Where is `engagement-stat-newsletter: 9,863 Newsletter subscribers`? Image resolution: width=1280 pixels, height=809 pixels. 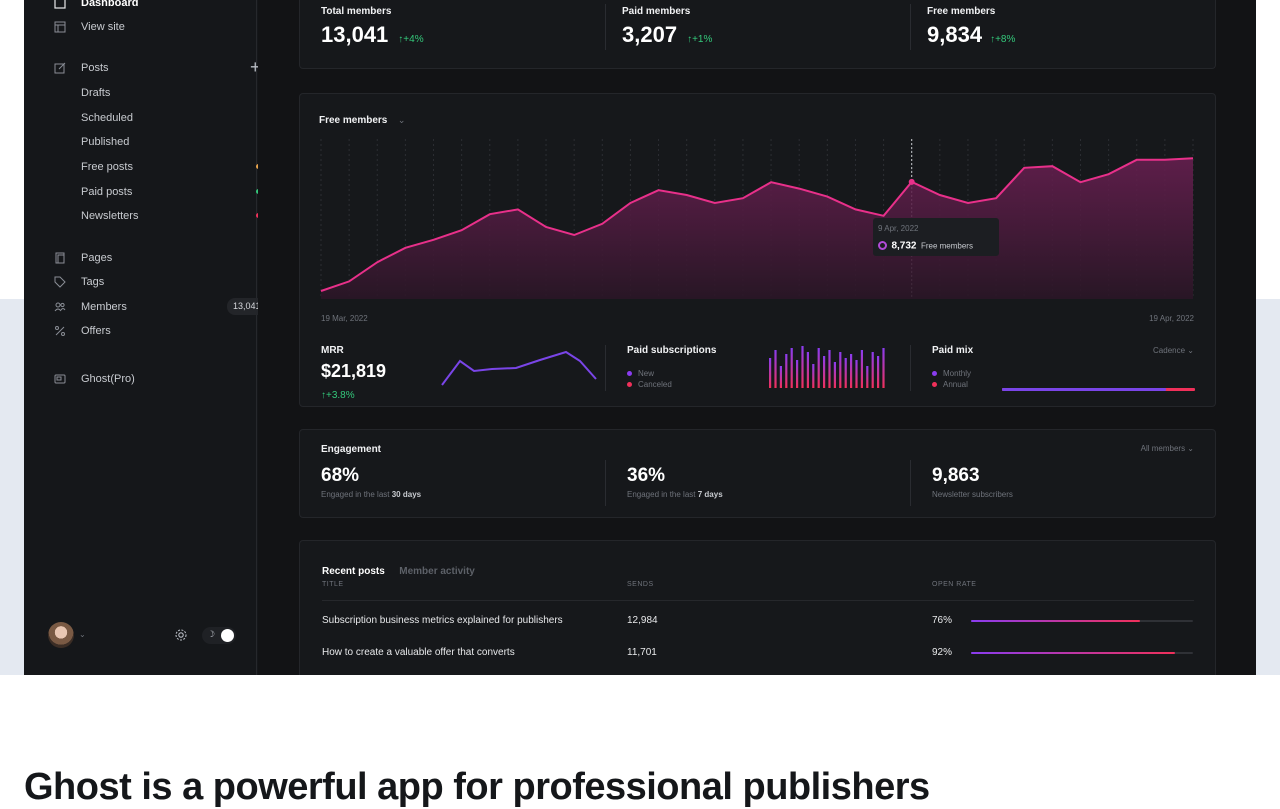
engagement-stat-newsletter: 9,863 Newsletter subscribers is located at coordinates (972, 482).